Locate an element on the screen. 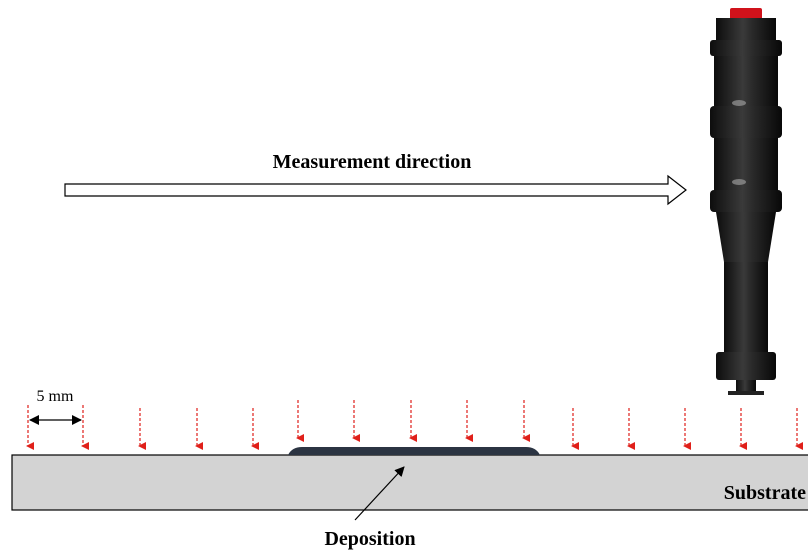 This screenshot has width=808, height=553. deposition is located at coordinates (414, 451).